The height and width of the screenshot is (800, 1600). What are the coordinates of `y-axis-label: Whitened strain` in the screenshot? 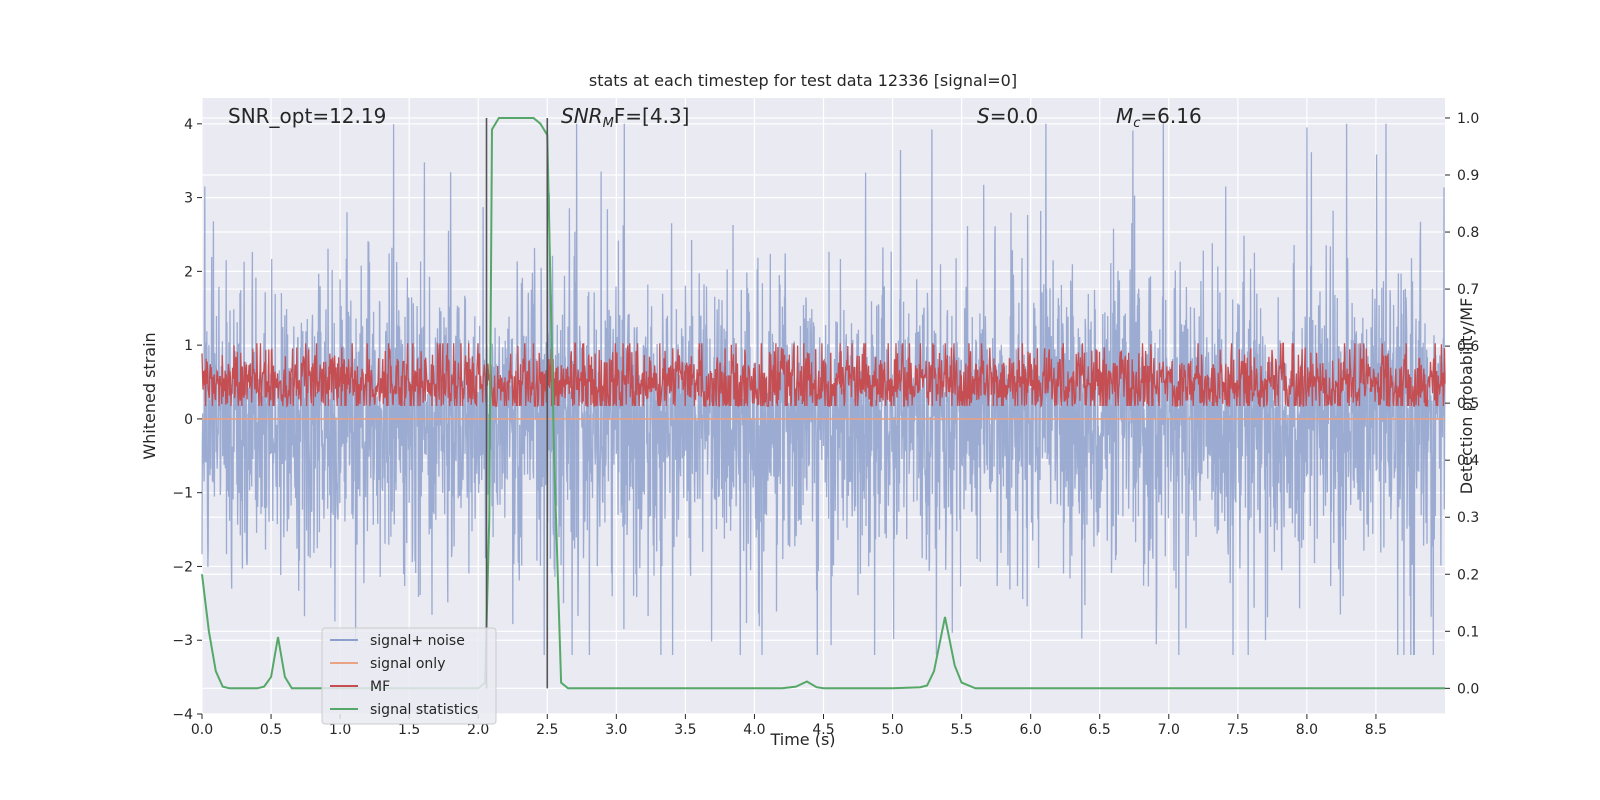 It's located at (149, 395).